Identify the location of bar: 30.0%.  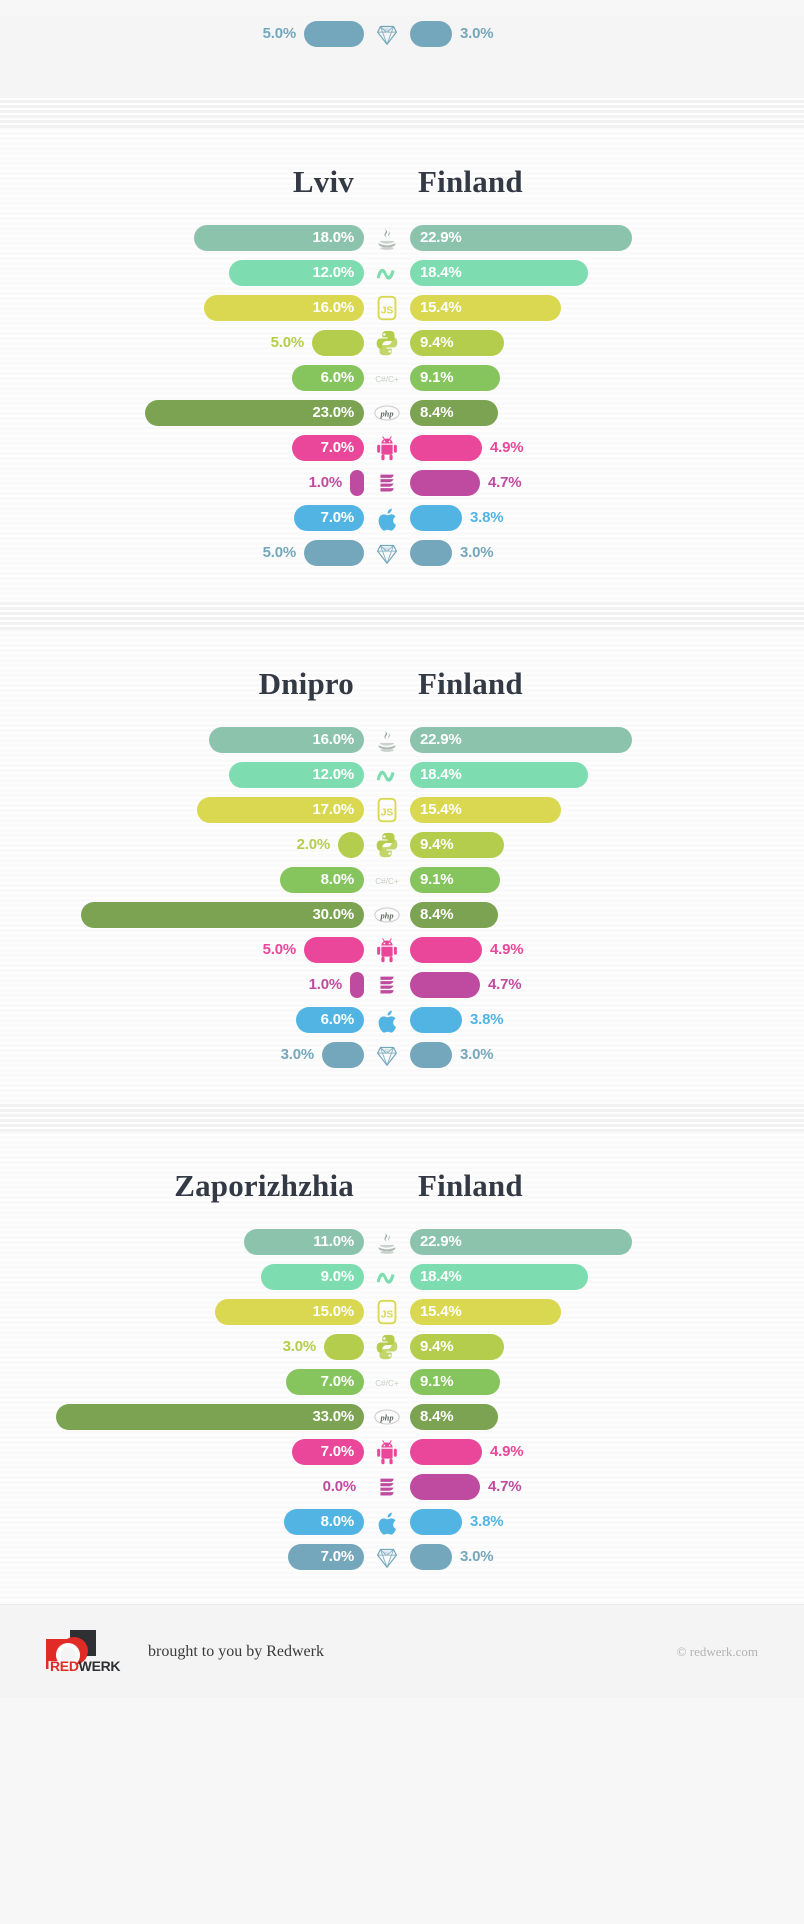
(222, 914).